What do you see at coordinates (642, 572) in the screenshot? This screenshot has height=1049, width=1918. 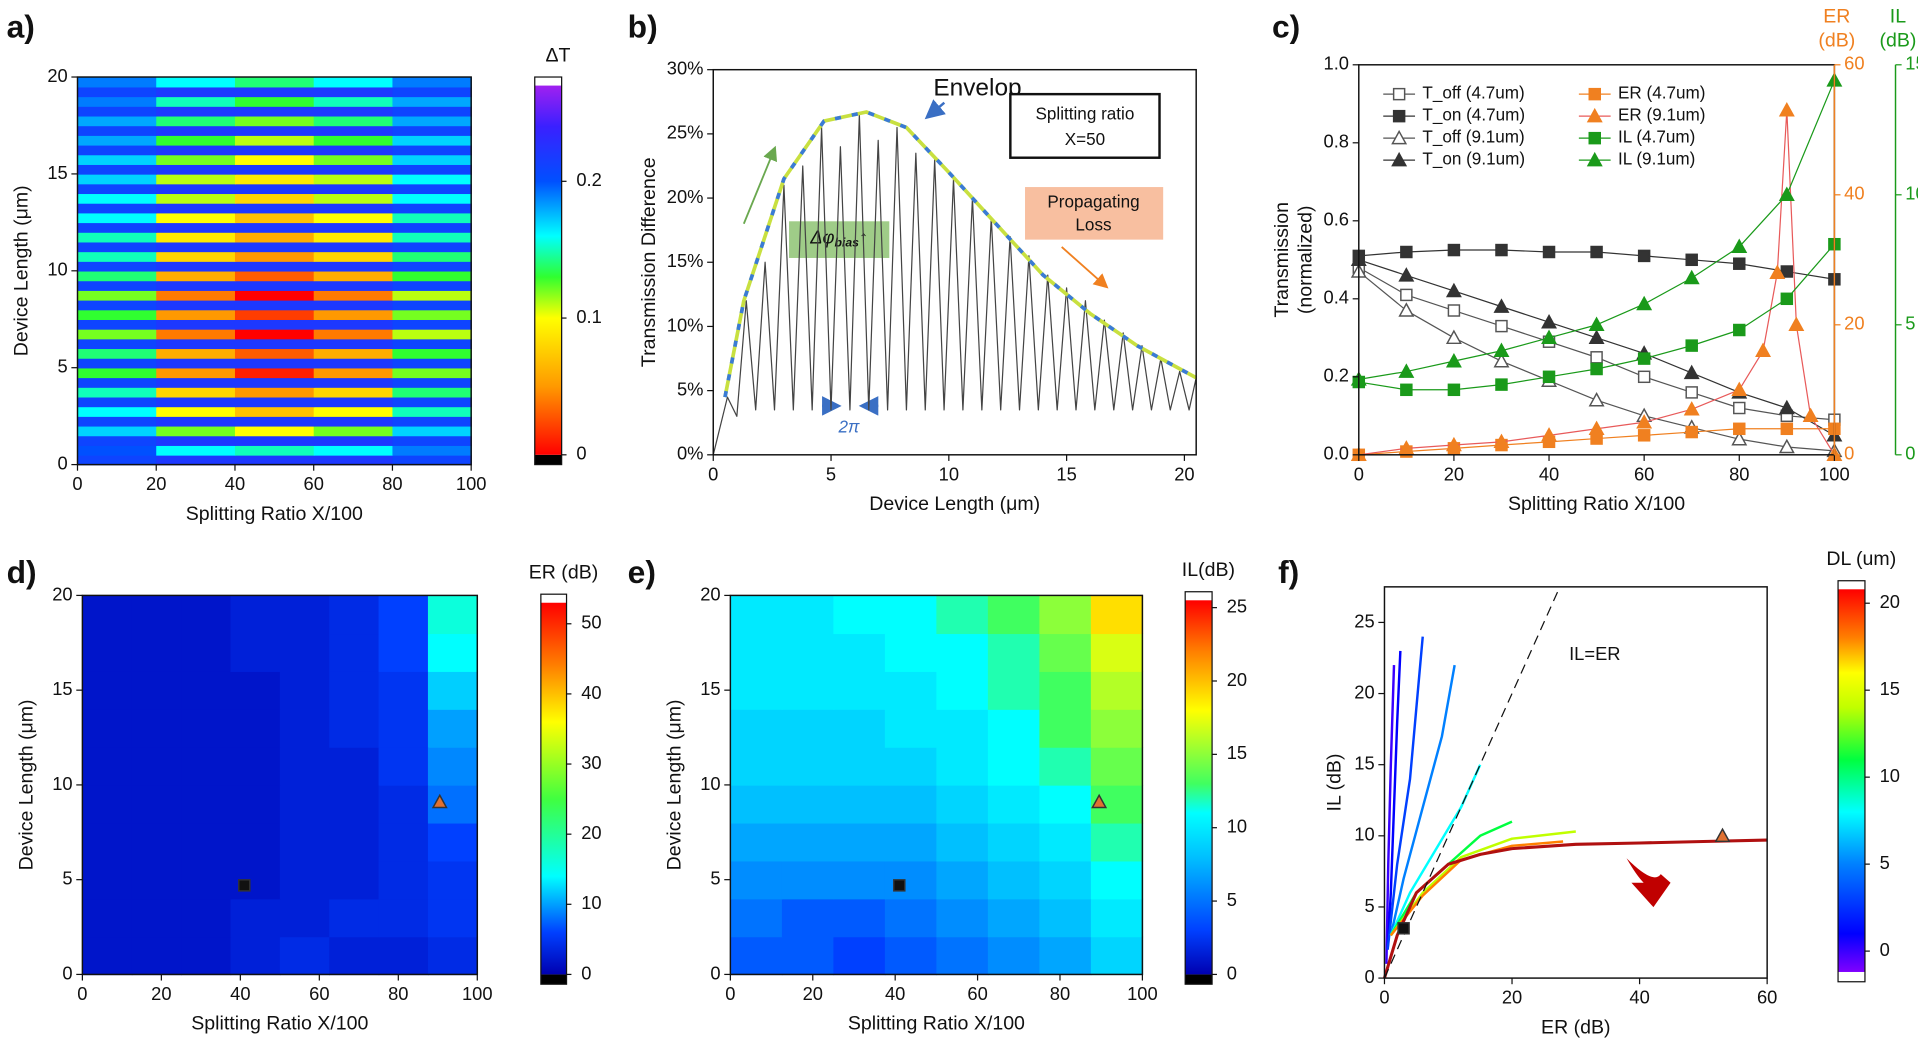 I see `panel-label: e)` at bounding box center [642, 572].